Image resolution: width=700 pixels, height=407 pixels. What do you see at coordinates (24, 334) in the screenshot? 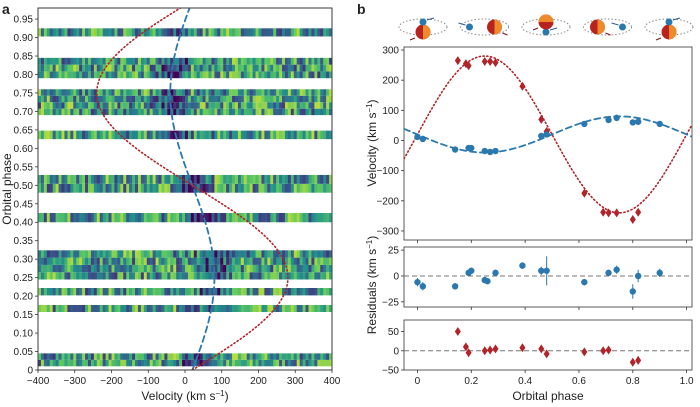
I see `y-tick-label: 0.10` at bounding box center [24, 334].